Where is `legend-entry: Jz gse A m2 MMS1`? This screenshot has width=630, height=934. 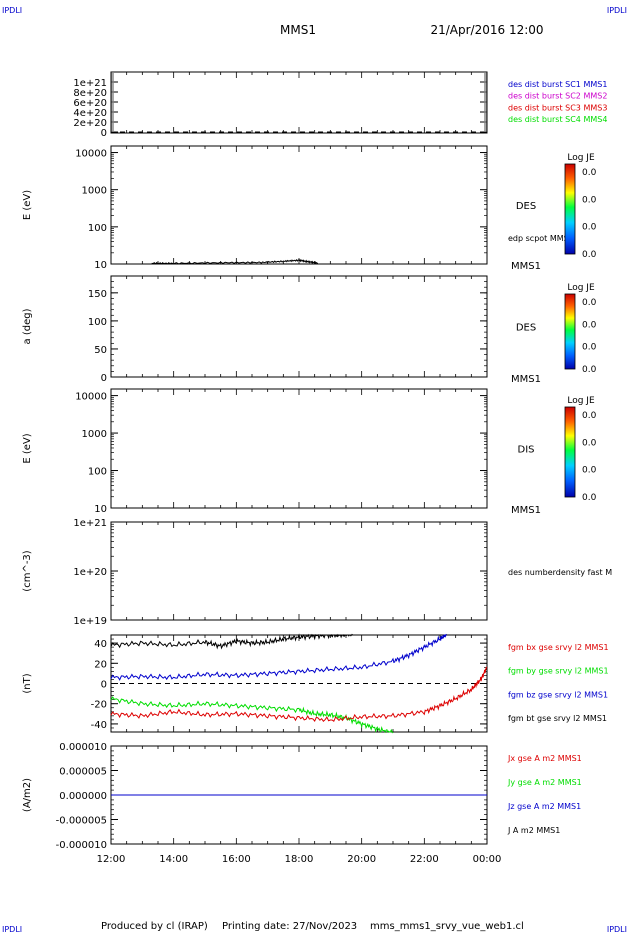 legend-entry: Jz gse A m2 MMS1 is located at coordinates (544, 806).